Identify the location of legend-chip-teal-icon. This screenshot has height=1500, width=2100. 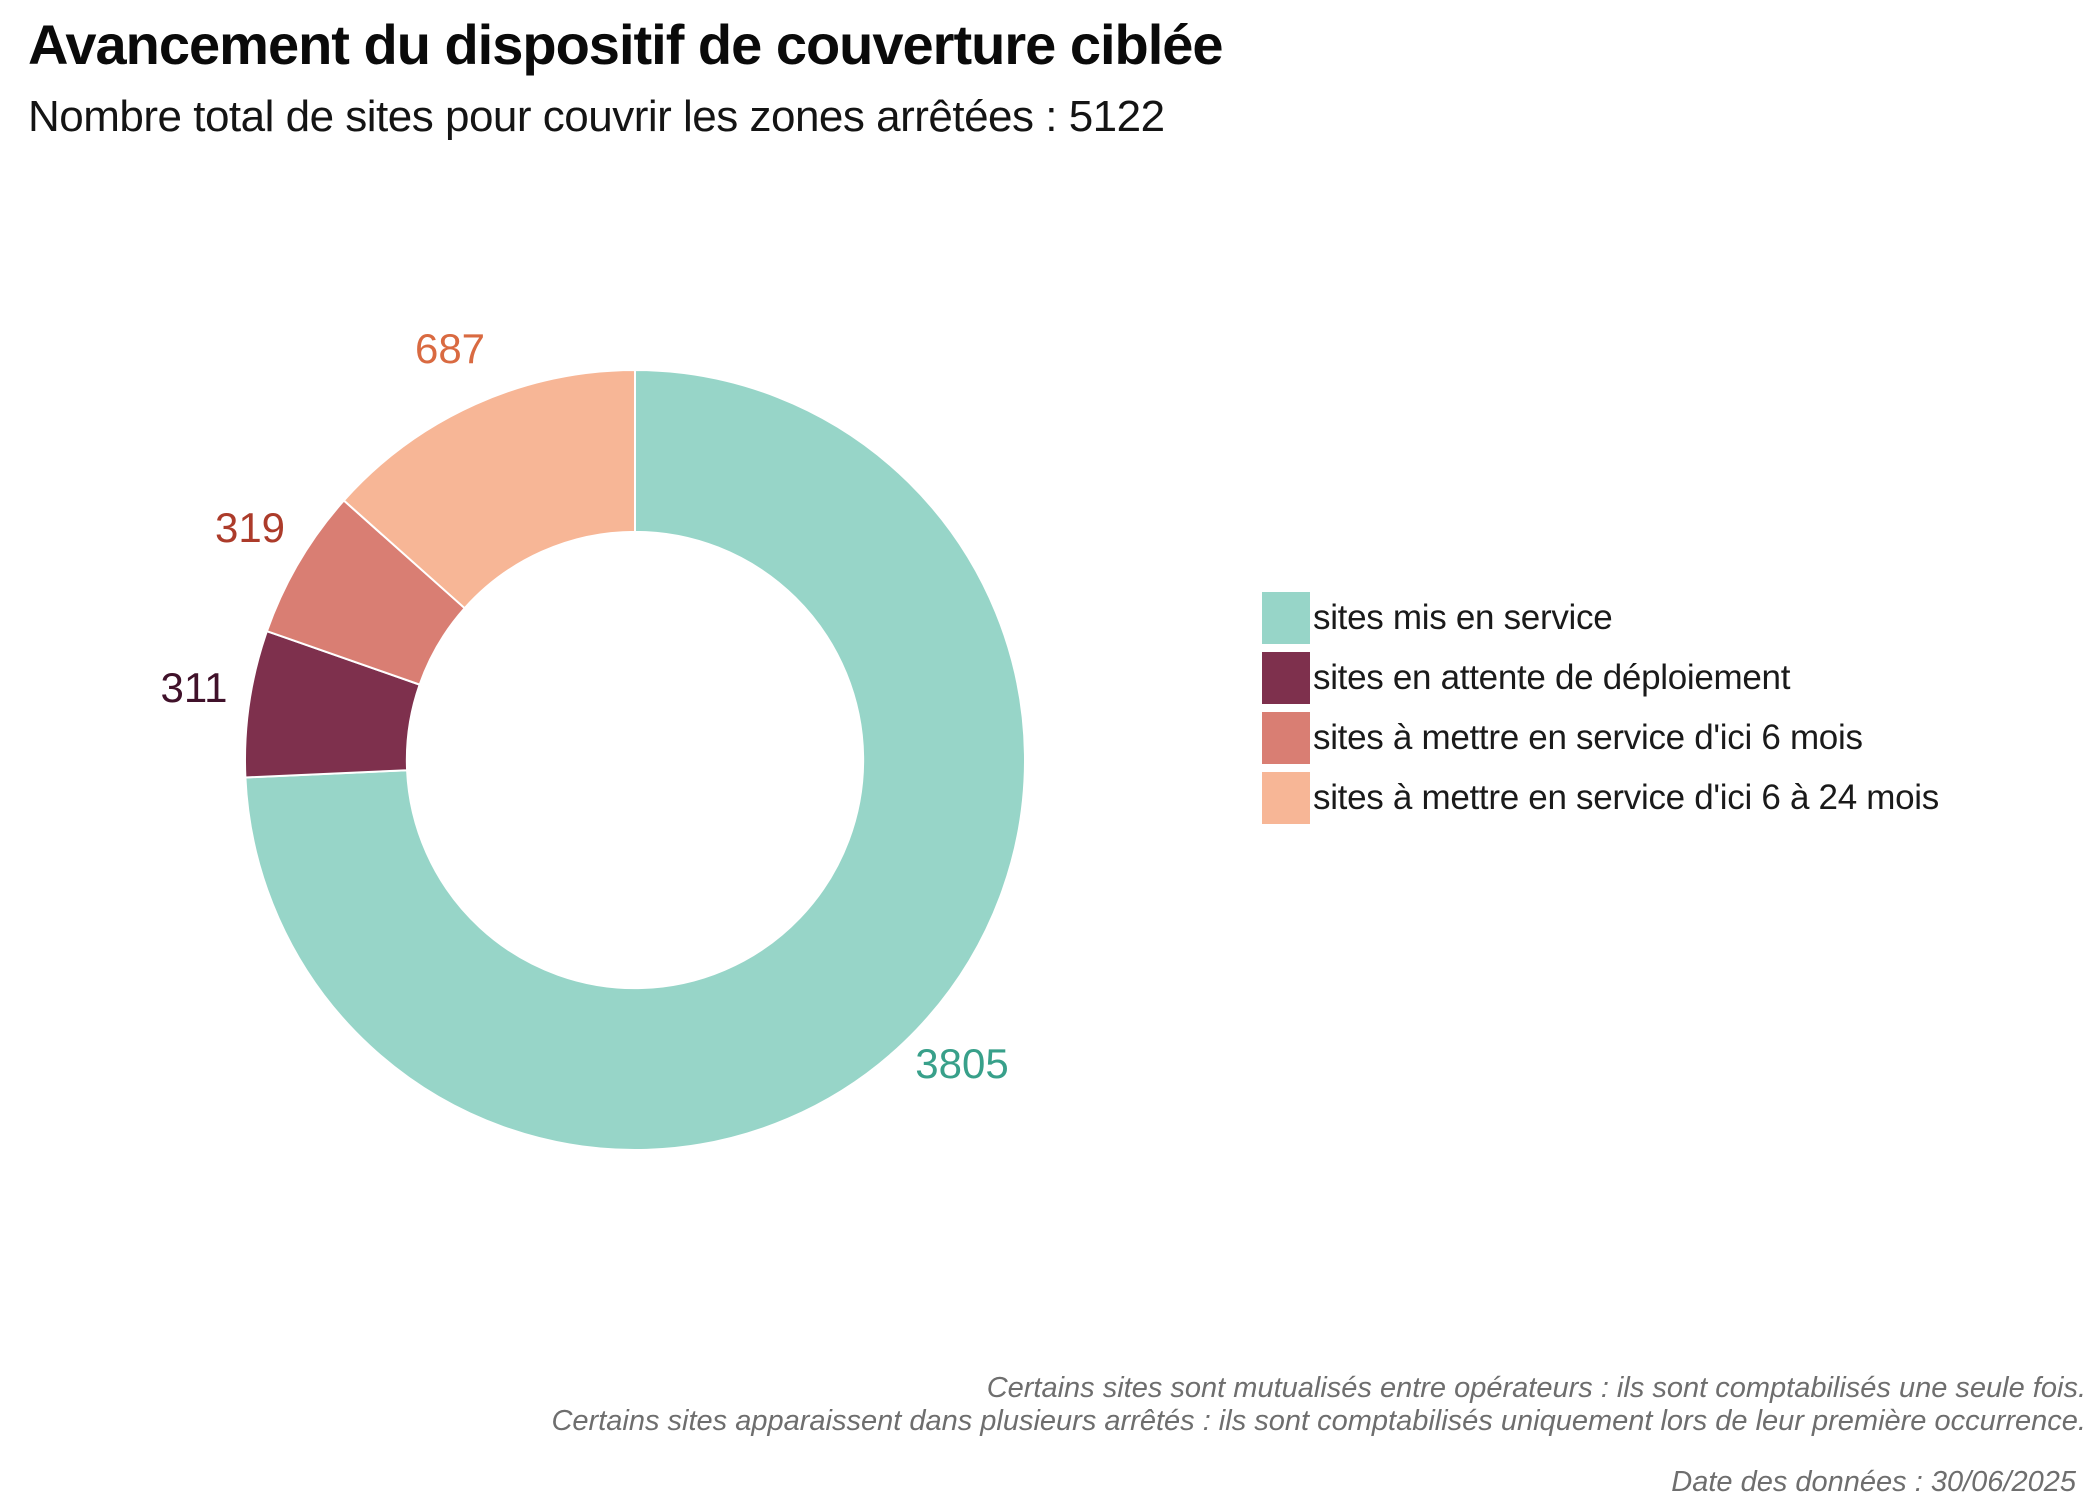
(1286, 618).